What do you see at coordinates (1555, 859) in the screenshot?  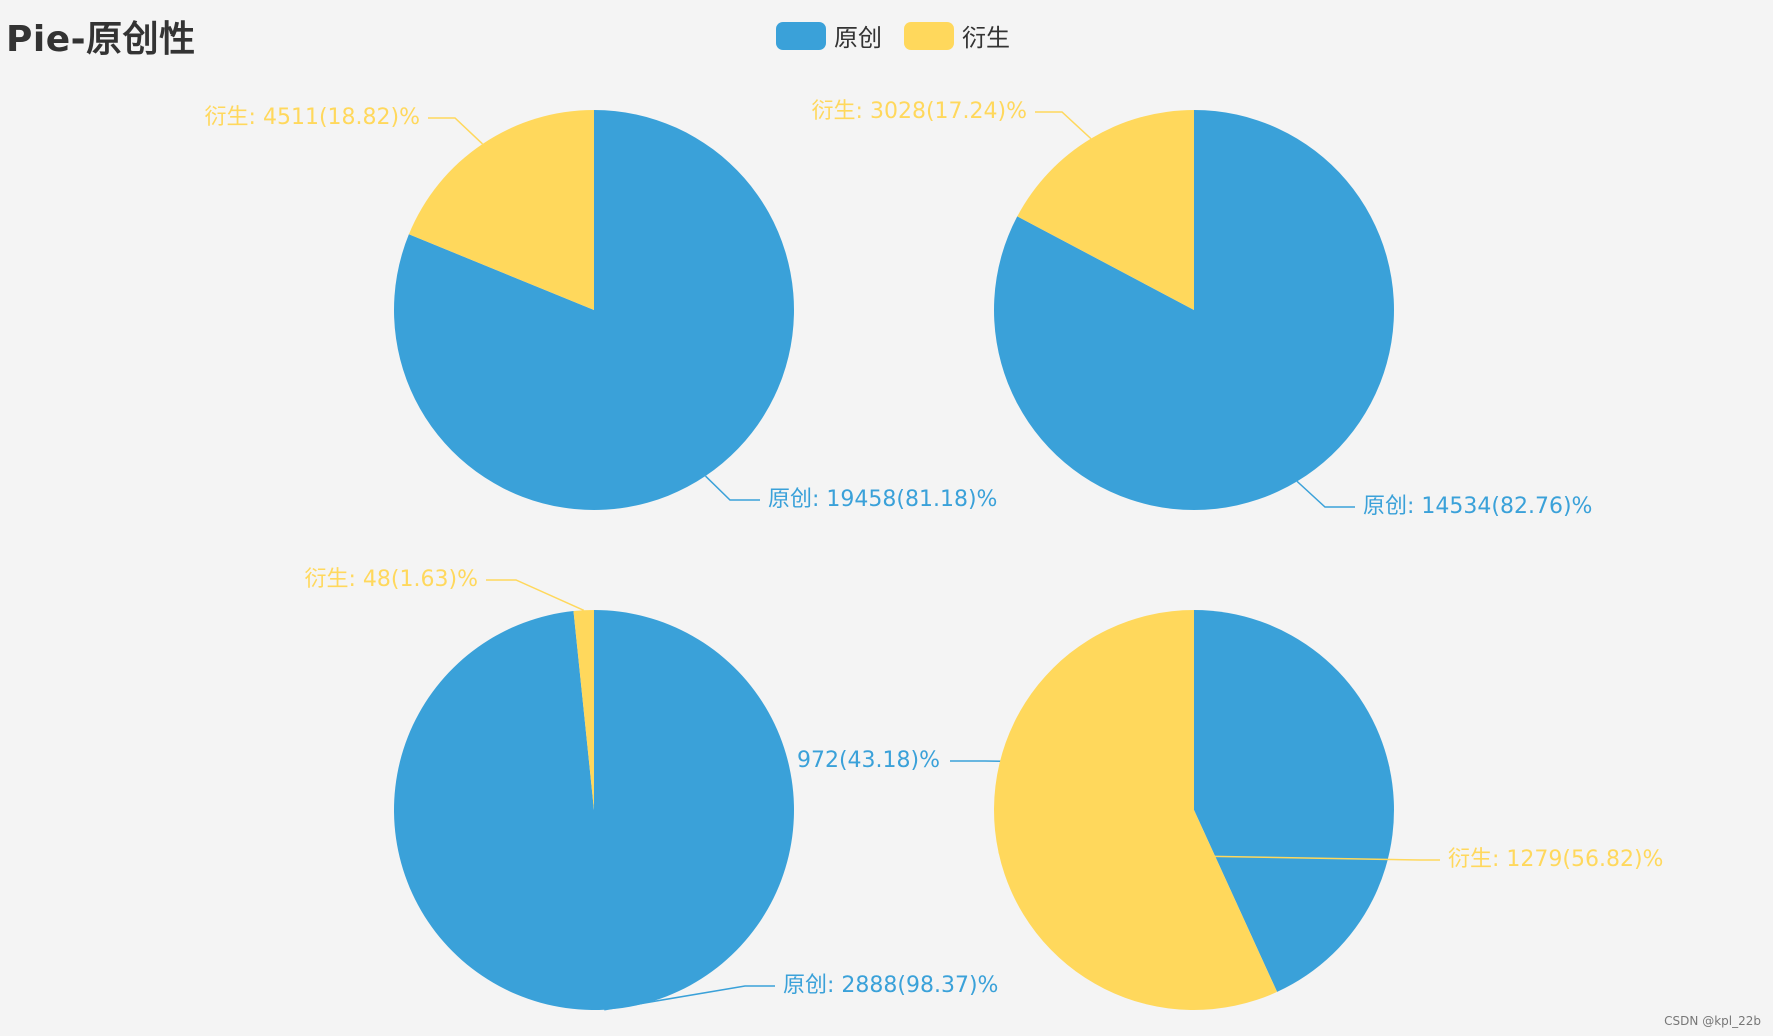 I see `slice-label: 衍生: 1279(56.82)%` at bounding box center [1555, 859].